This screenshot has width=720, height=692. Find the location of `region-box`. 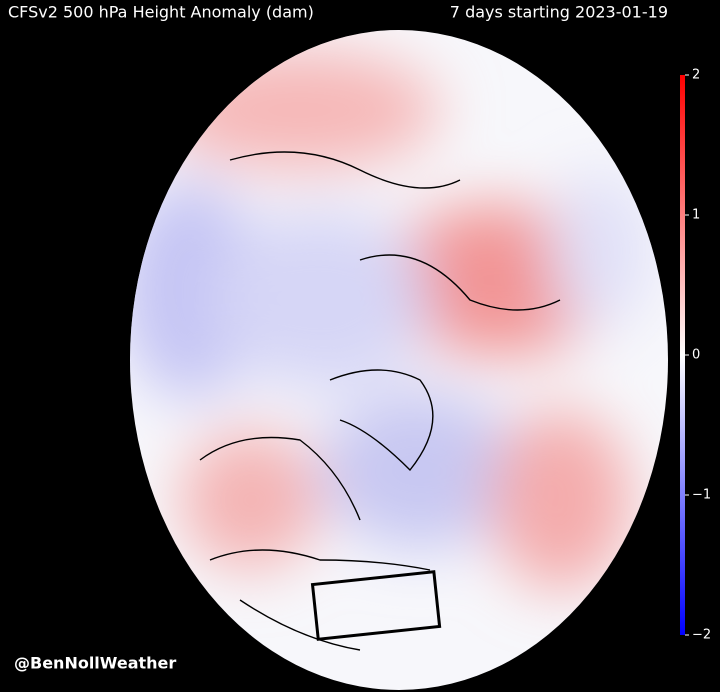

region-box is located at coordinates (376, 605).